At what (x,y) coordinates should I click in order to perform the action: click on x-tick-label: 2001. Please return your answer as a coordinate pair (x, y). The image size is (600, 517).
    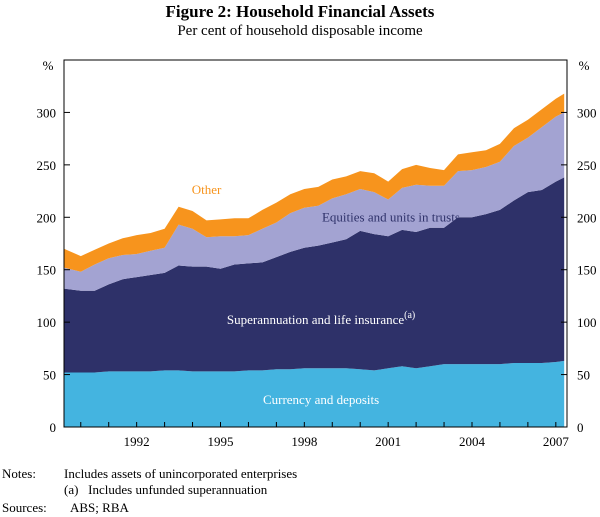
    Looking at the image, I should click on (388, 441).